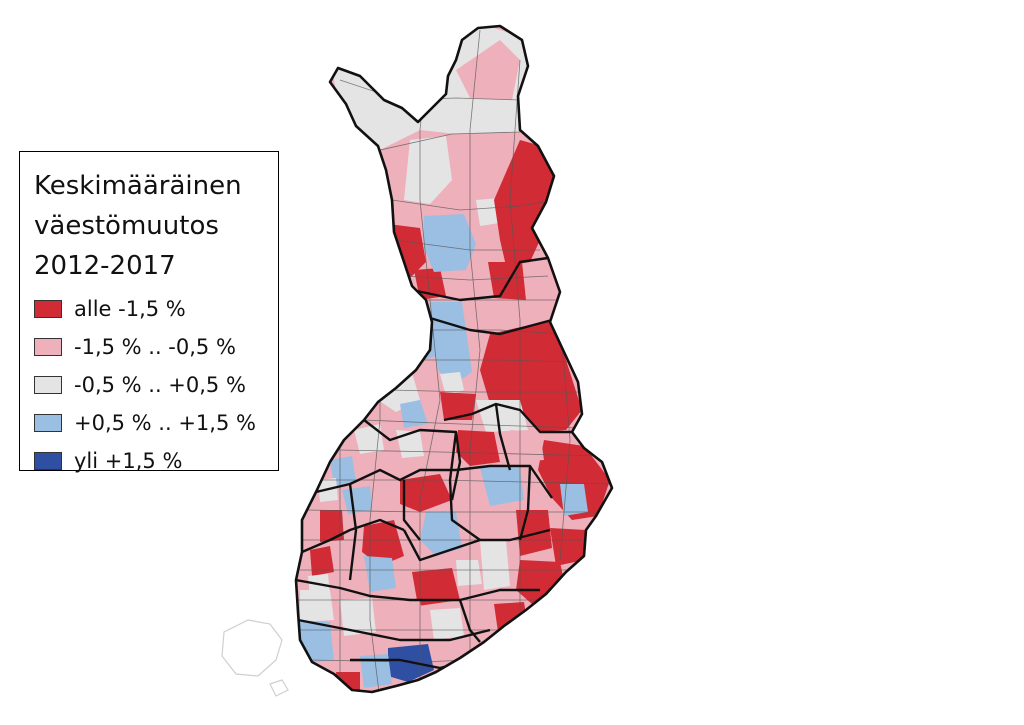 The width and height of the screenshot is (1024, 725). I want to click on legend-item-decline: -1,5 % .. -0,5 %, so click(156, 347).